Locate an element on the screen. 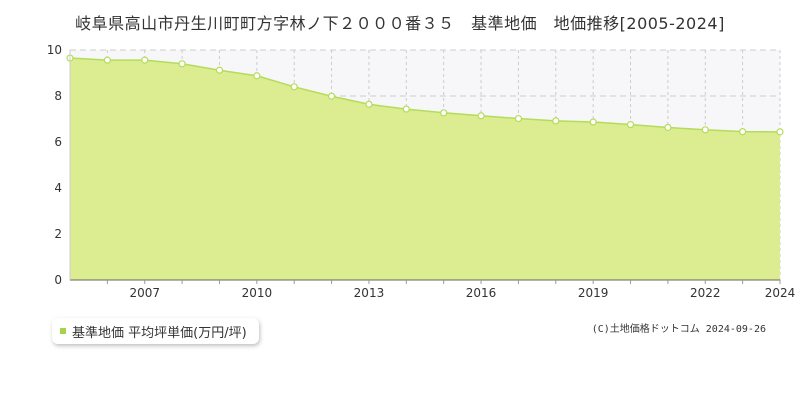 The height and width of the screenshot is (400, 800). x-tick-label: 2013 is located at coordinates (369, 293).